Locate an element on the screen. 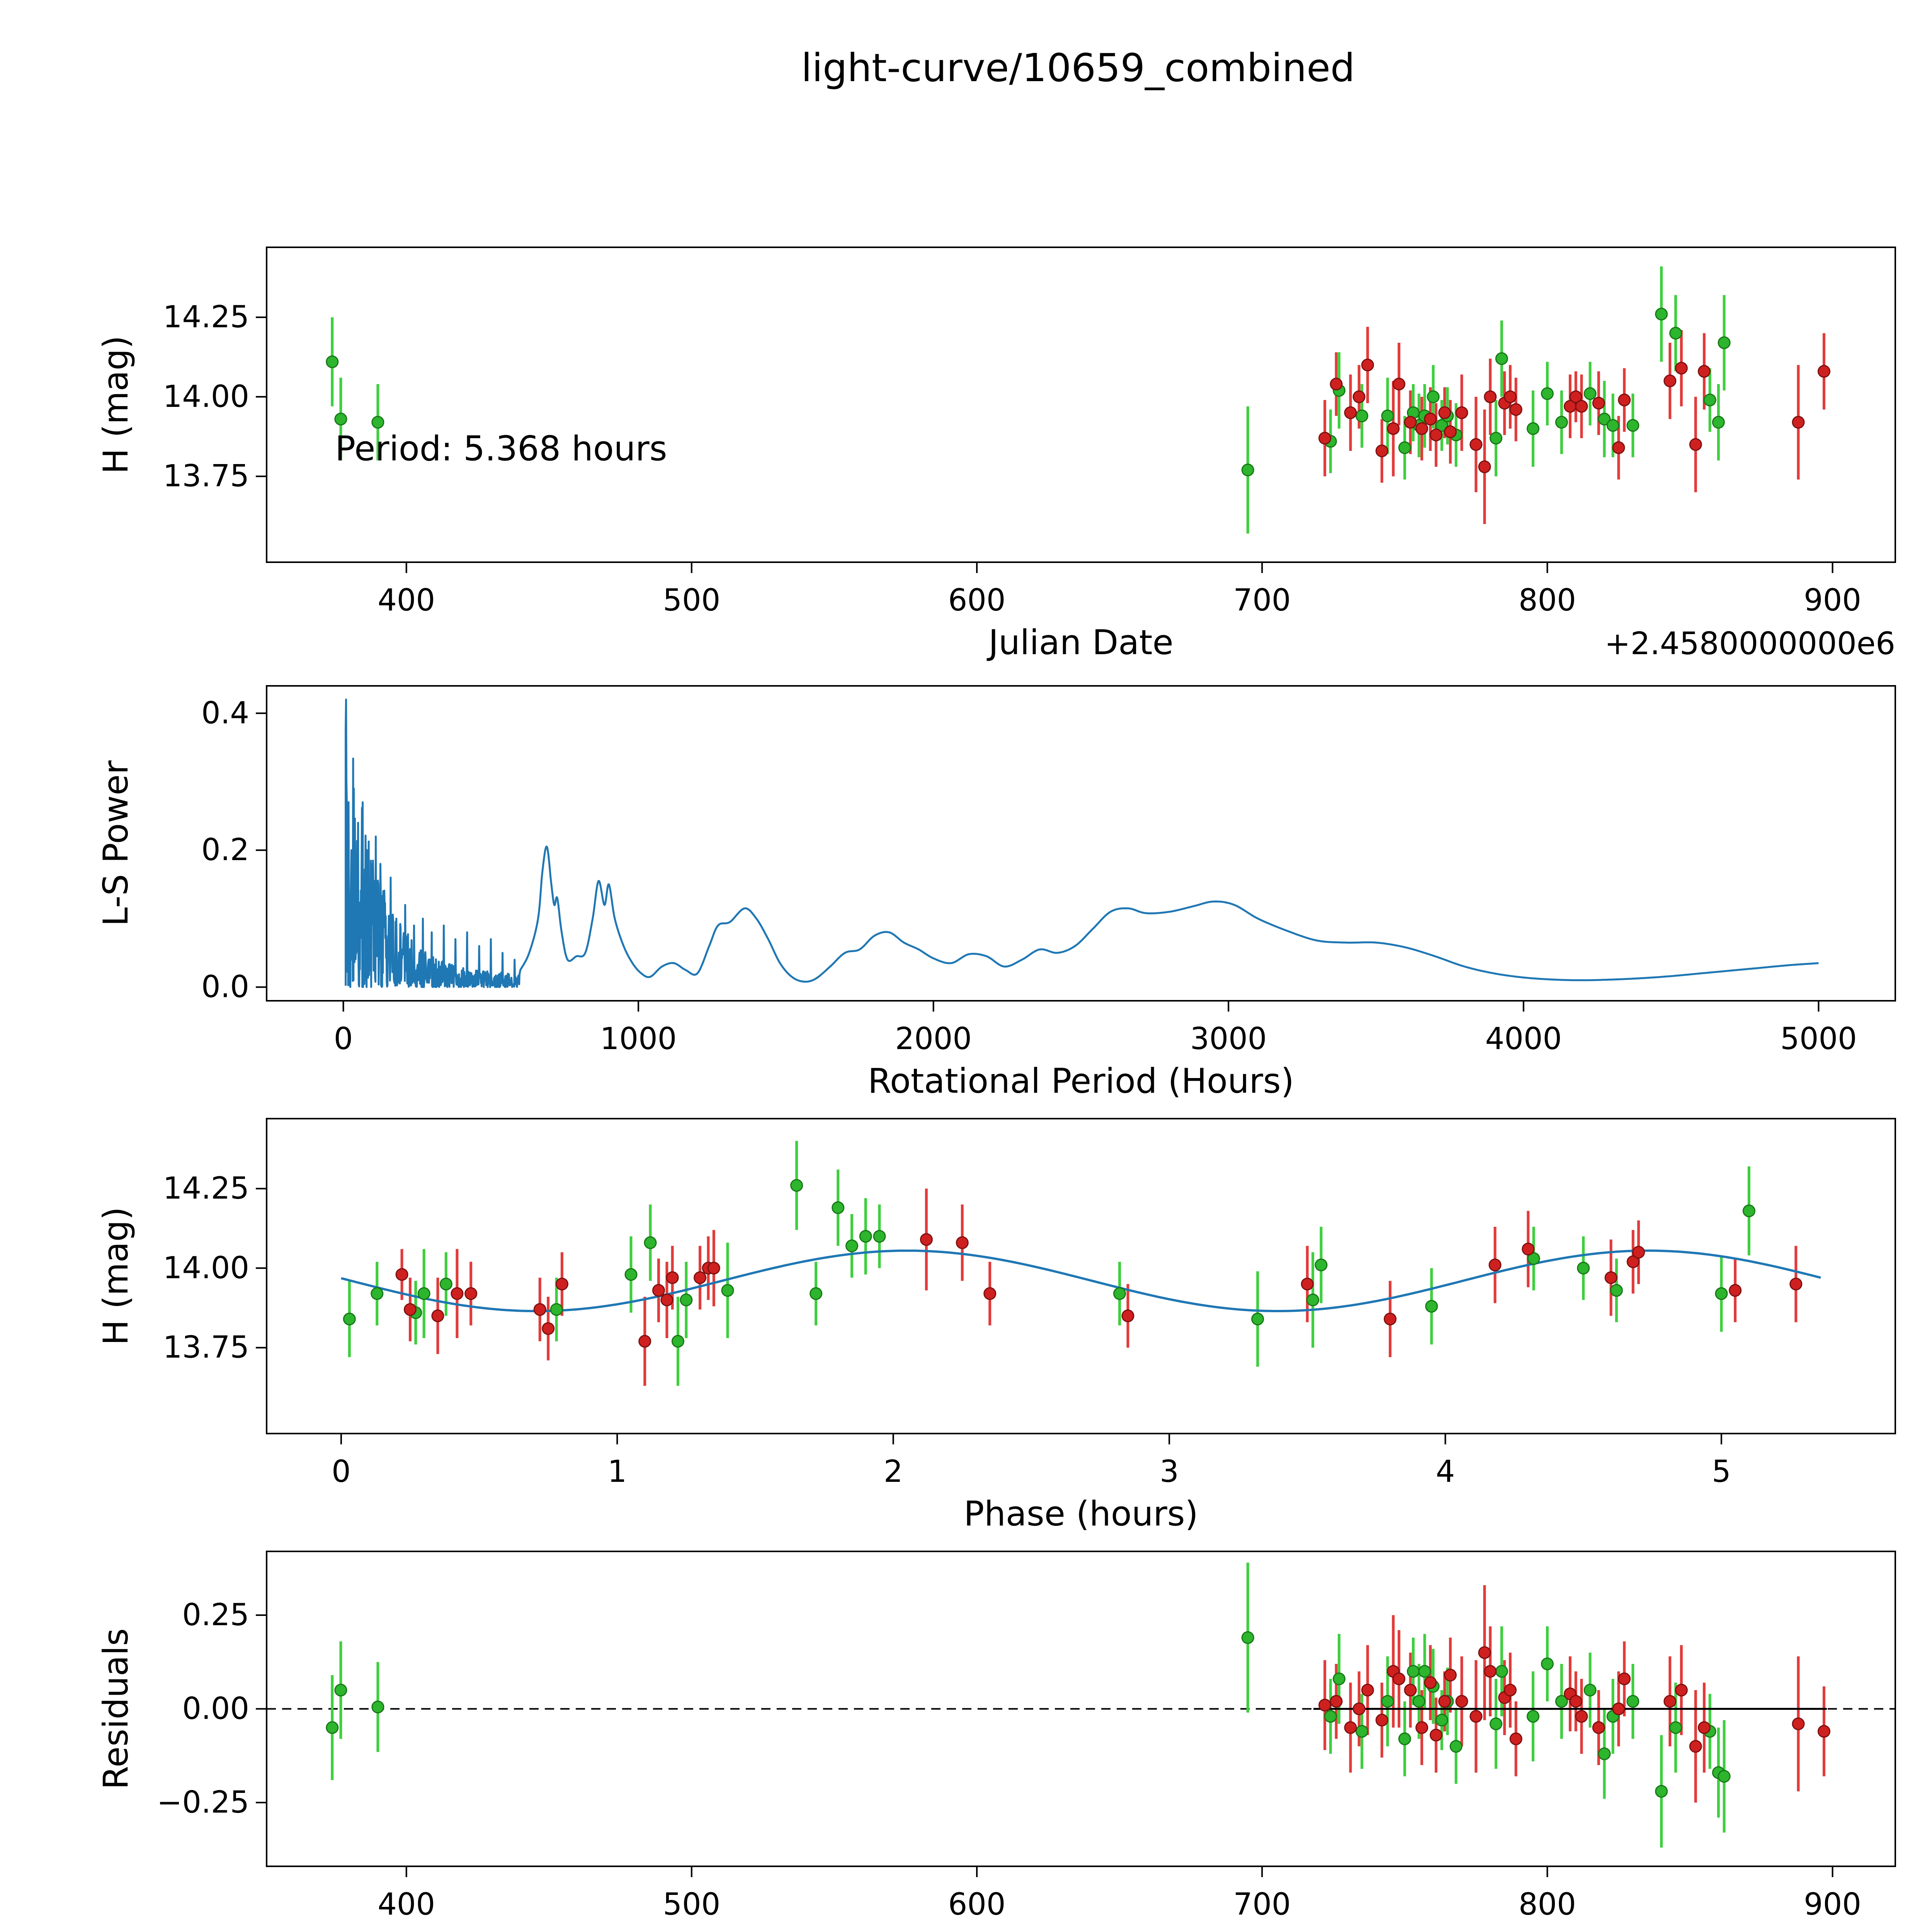  period-annotation: Period: 5.368 hours is located at coordinates (501, 449).